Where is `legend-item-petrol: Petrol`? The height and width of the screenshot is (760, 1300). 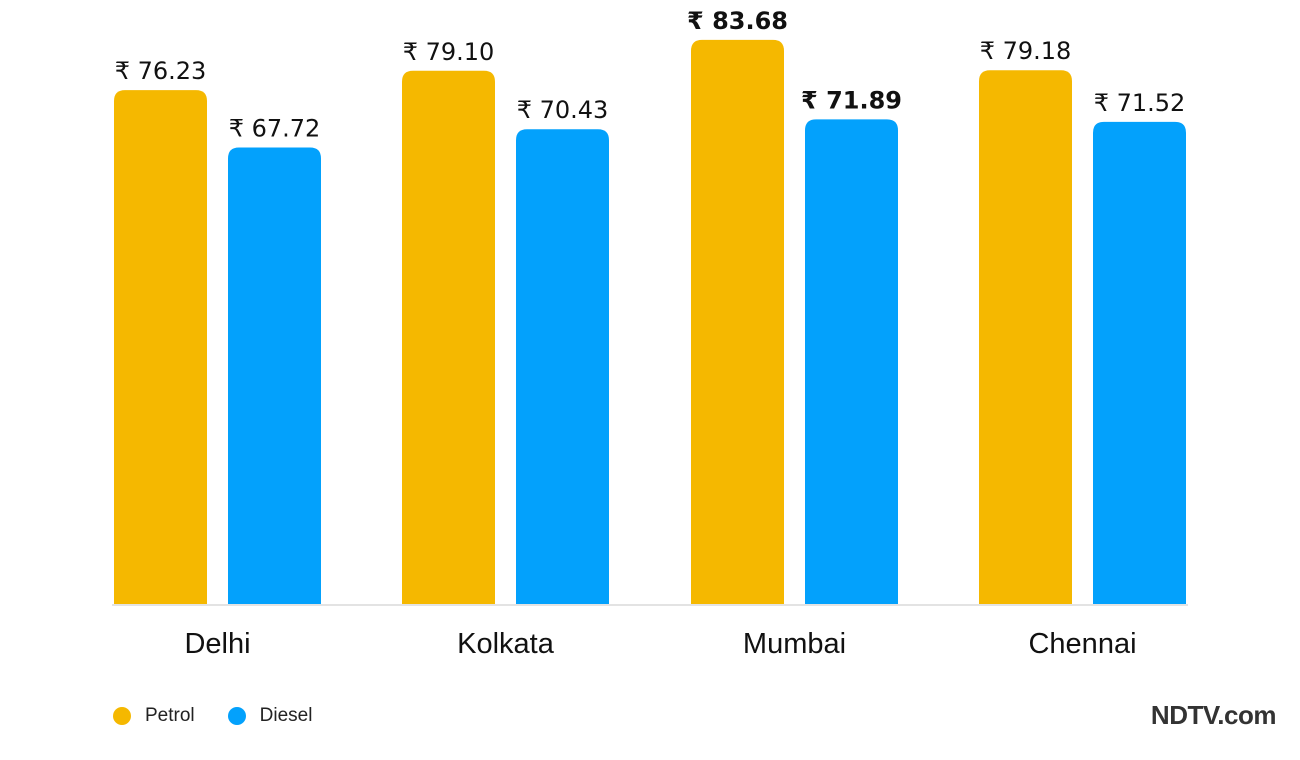 legend-item-petrol: Petrol is located at coordinates (154, 716).